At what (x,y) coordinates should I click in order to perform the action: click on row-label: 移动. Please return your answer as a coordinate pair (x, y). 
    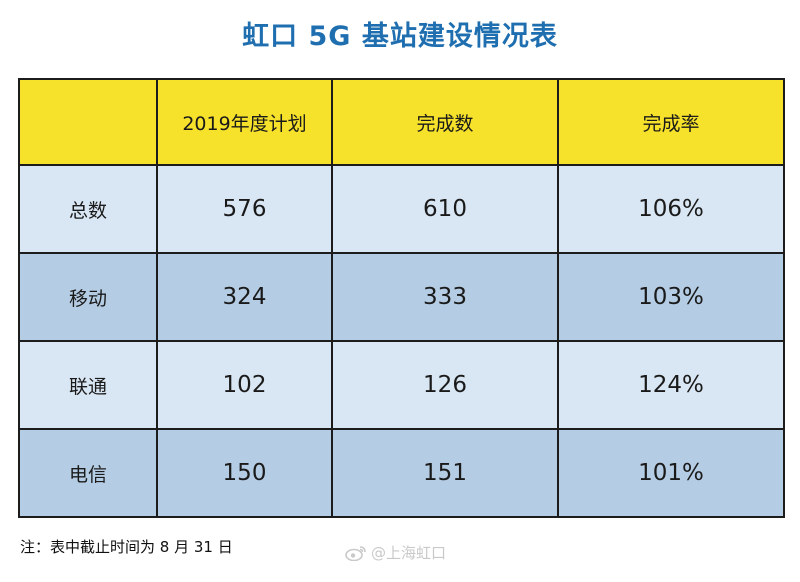
    Looking at the image, I should click on (88, 297).